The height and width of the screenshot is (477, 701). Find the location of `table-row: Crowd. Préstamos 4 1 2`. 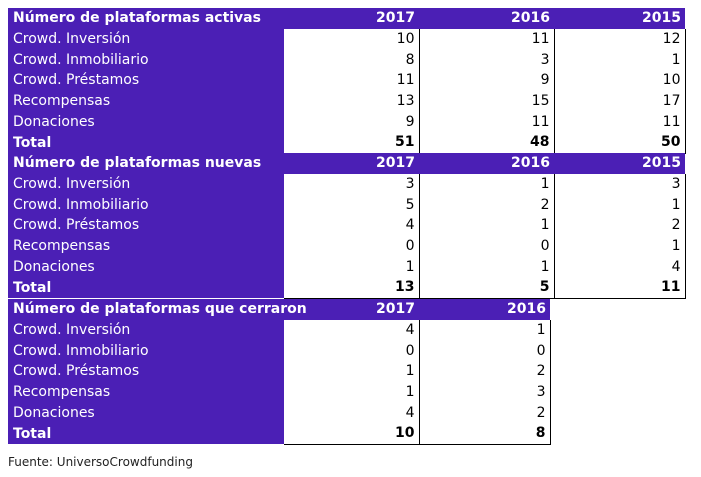

table-row: Crowd. Préstamos 4 1 2 is located at coordinates (347, 225).